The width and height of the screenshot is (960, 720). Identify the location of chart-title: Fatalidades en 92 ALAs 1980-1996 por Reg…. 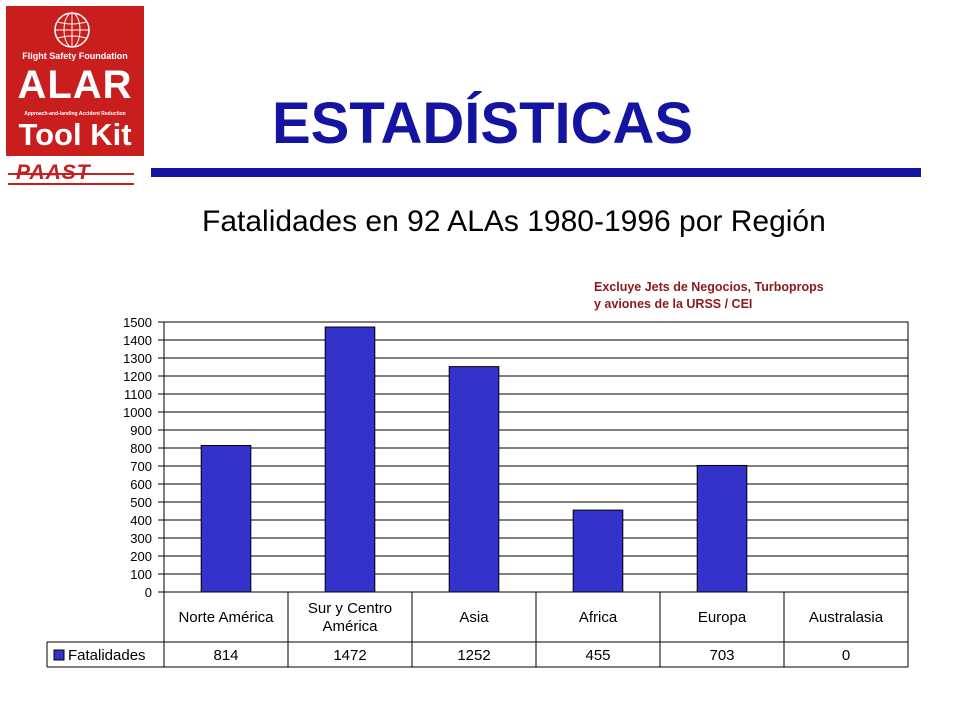
(514, 221).